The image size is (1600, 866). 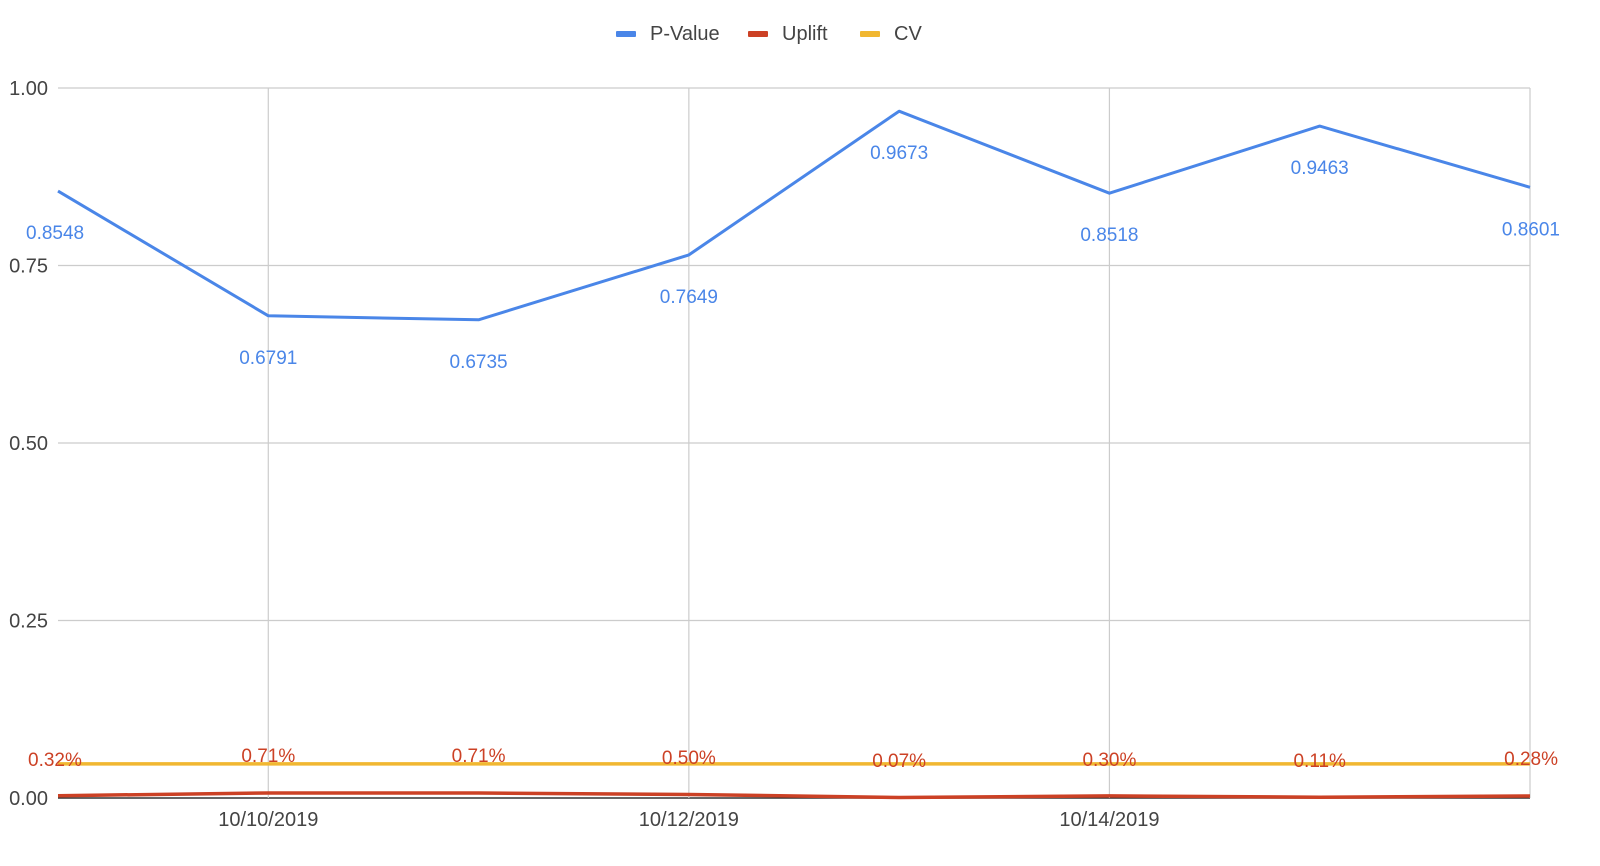 I want to click on series-line-uplift, so click(x=794, y=795).